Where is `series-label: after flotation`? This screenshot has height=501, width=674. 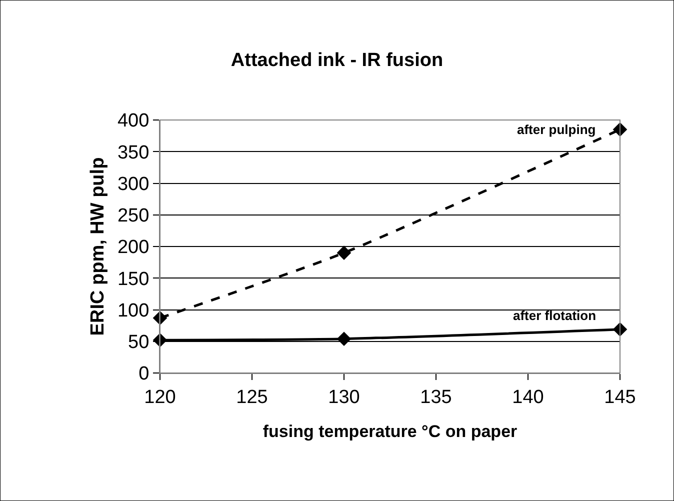
series-label: after flotation is located at coordinates (554, 315).